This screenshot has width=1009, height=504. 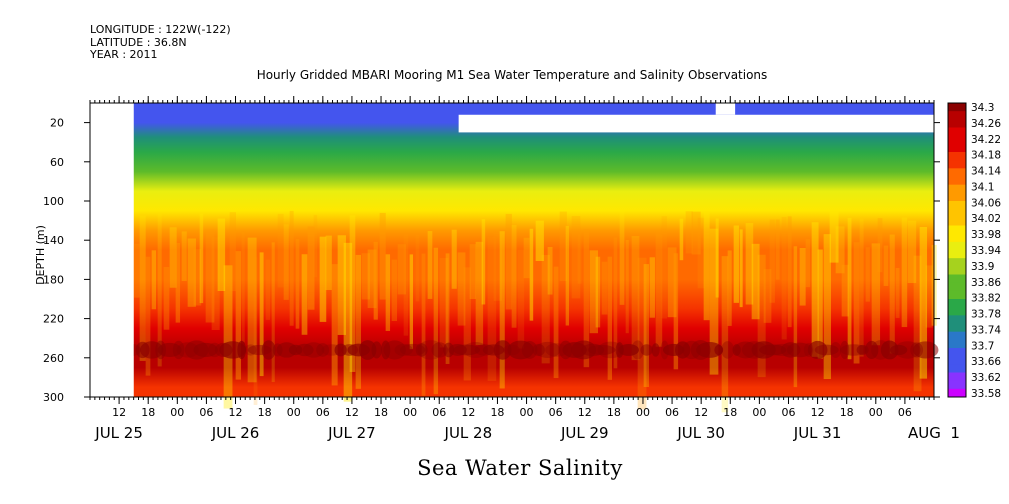 I want to click on x-day-label: JUL 28, so click(x=468, y=433).